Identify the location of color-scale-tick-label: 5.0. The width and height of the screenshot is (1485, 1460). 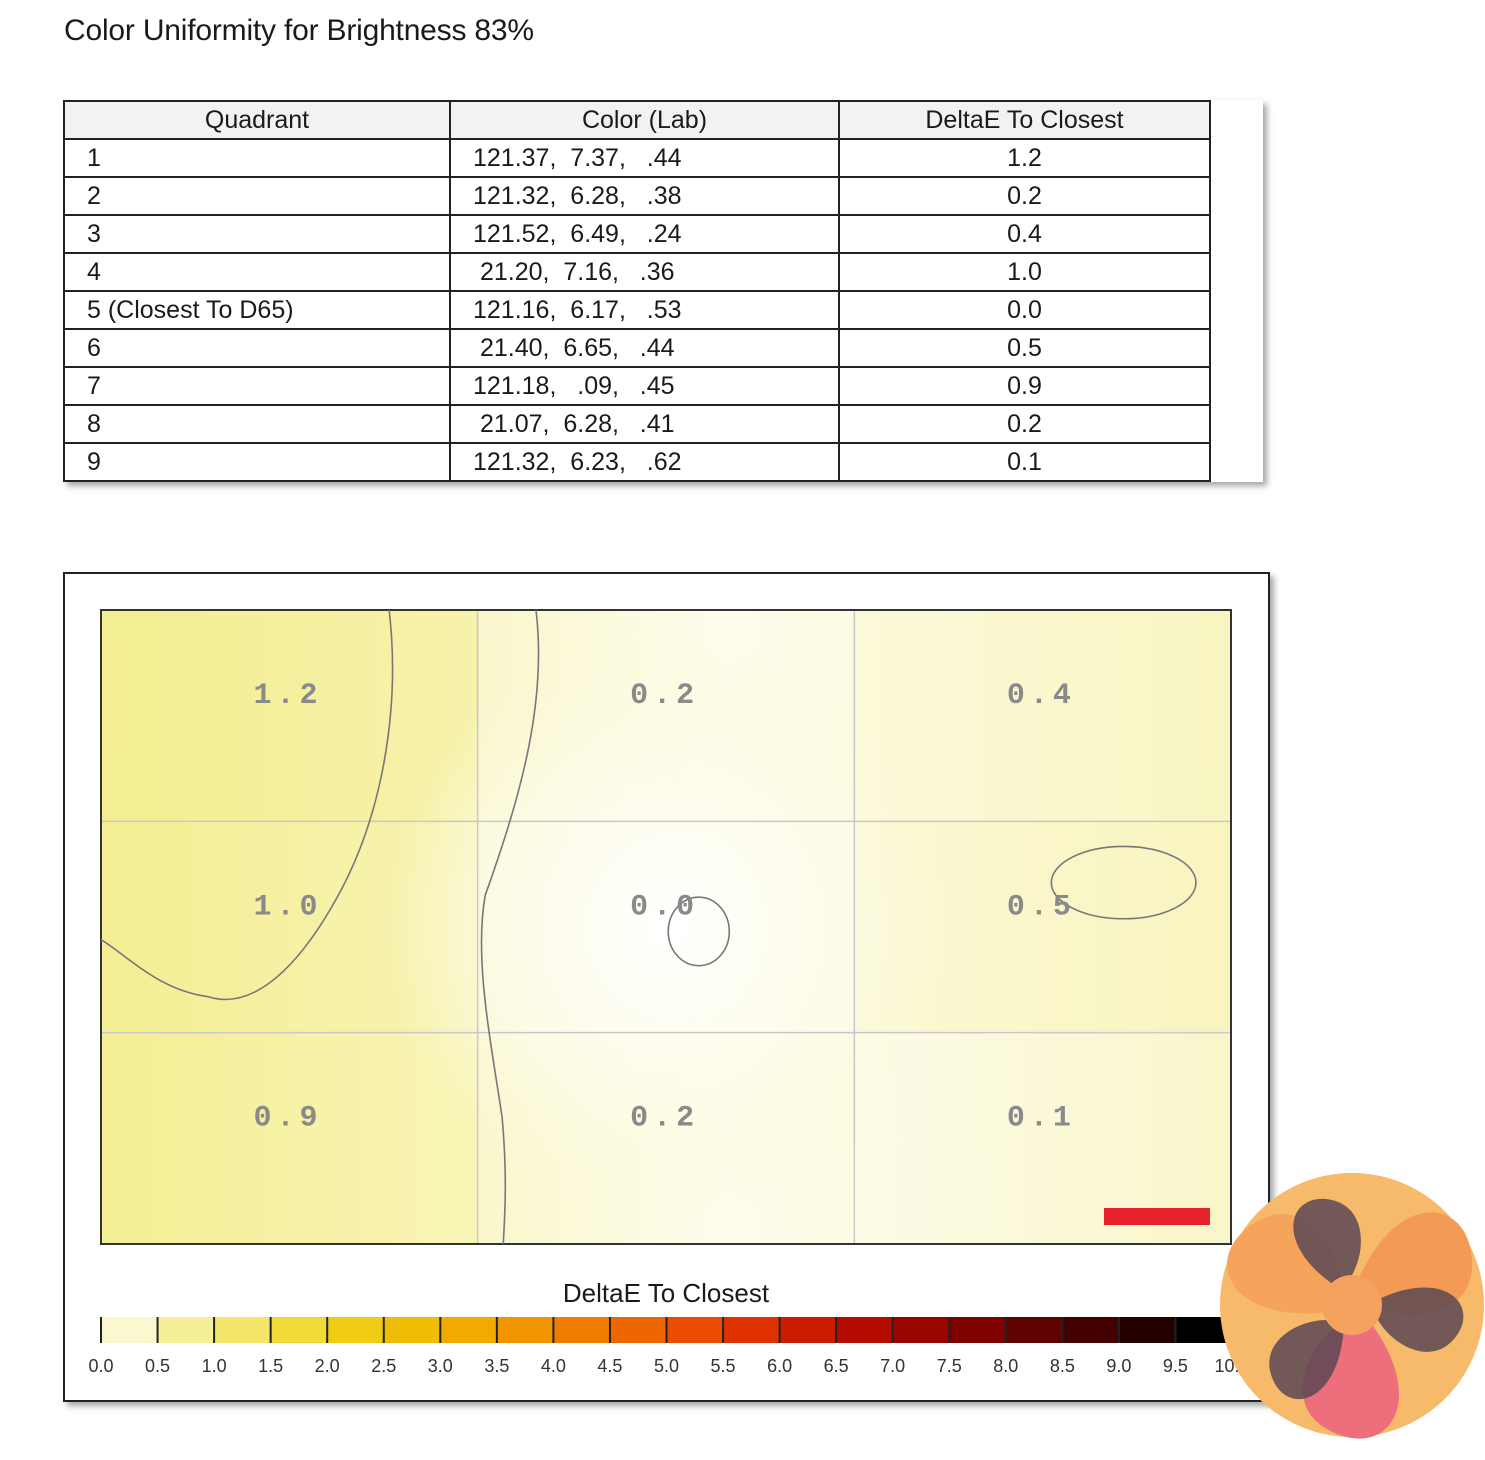
(666, 1366).